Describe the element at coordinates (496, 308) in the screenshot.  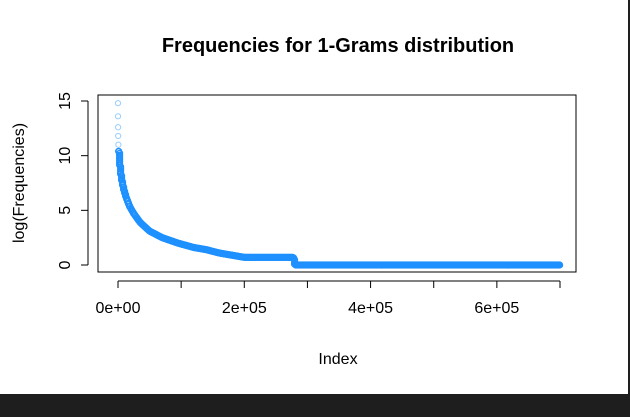
I see `x-tick-label: 6e+05` at that location.